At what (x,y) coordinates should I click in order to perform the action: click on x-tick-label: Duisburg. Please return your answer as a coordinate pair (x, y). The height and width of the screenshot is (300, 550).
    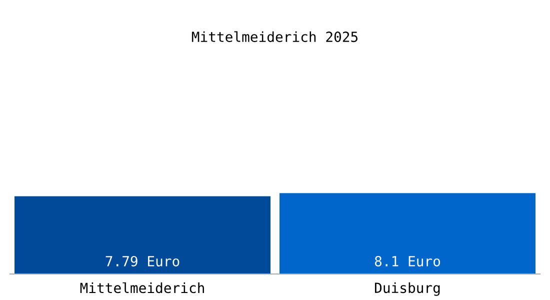
    Looking at the image, I should click on (407, 289).